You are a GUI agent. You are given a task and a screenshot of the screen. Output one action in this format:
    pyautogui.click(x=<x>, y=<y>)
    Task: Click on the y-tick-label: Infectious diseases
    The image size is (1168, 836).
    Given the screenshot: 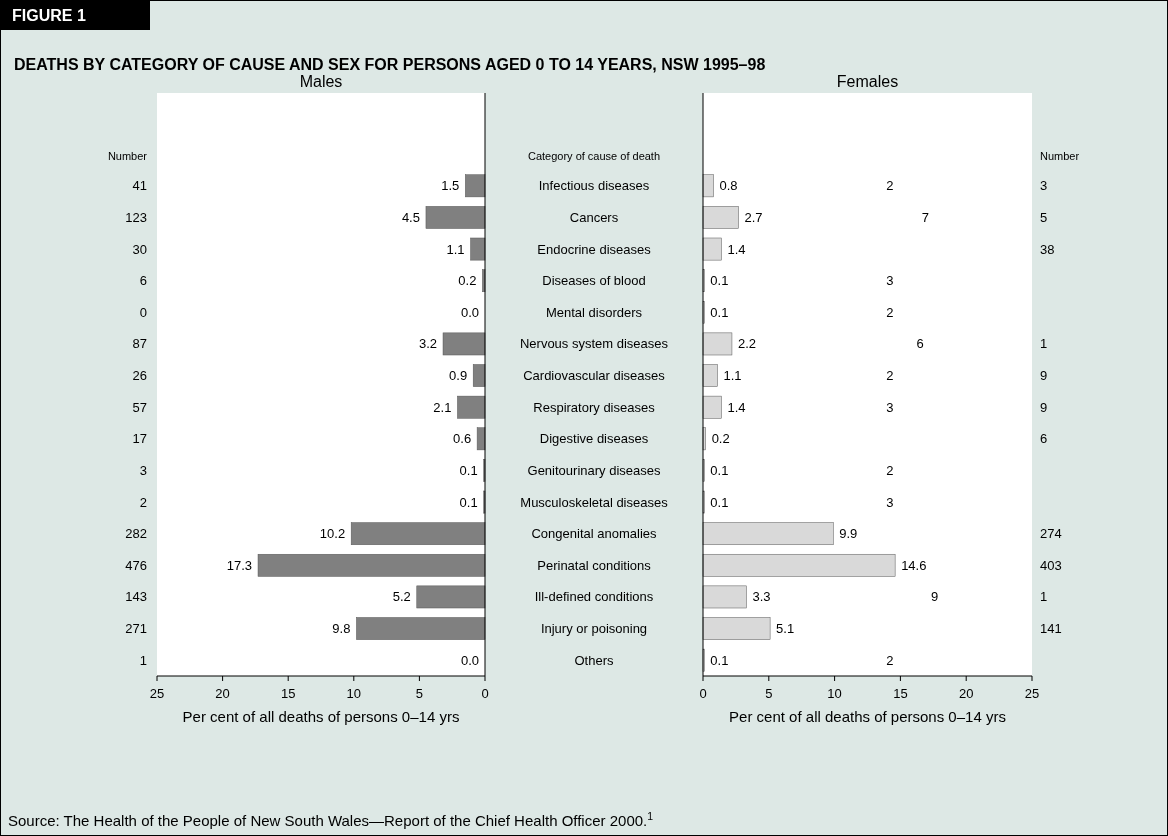 What is the action you would take?
    pyautogui.click(x=594, y=186)
    